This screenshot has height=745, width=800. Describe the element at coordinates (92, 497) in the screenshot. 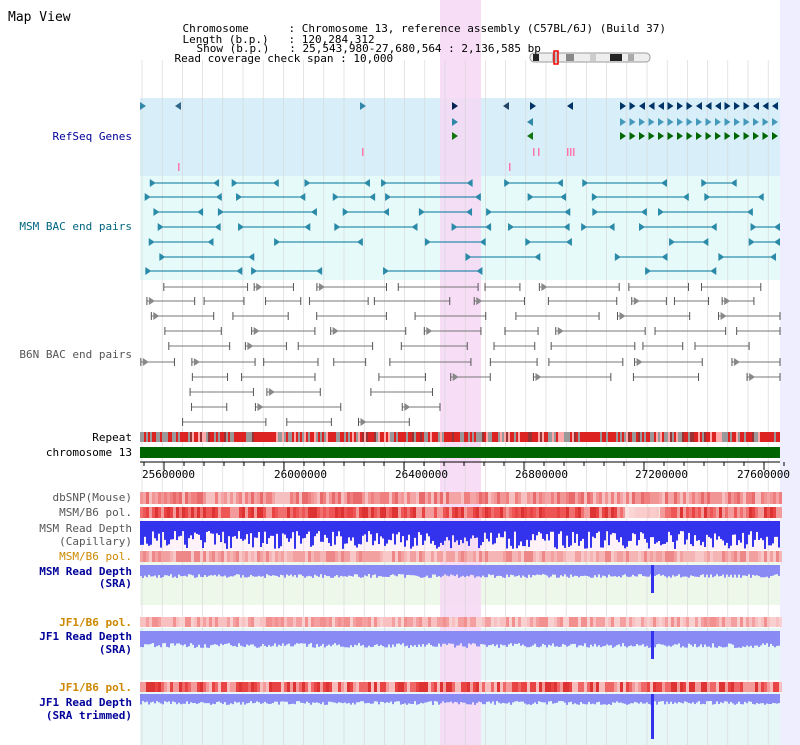

I see `track-label-dbsnp: dbSNP(Mouse)` at that location.